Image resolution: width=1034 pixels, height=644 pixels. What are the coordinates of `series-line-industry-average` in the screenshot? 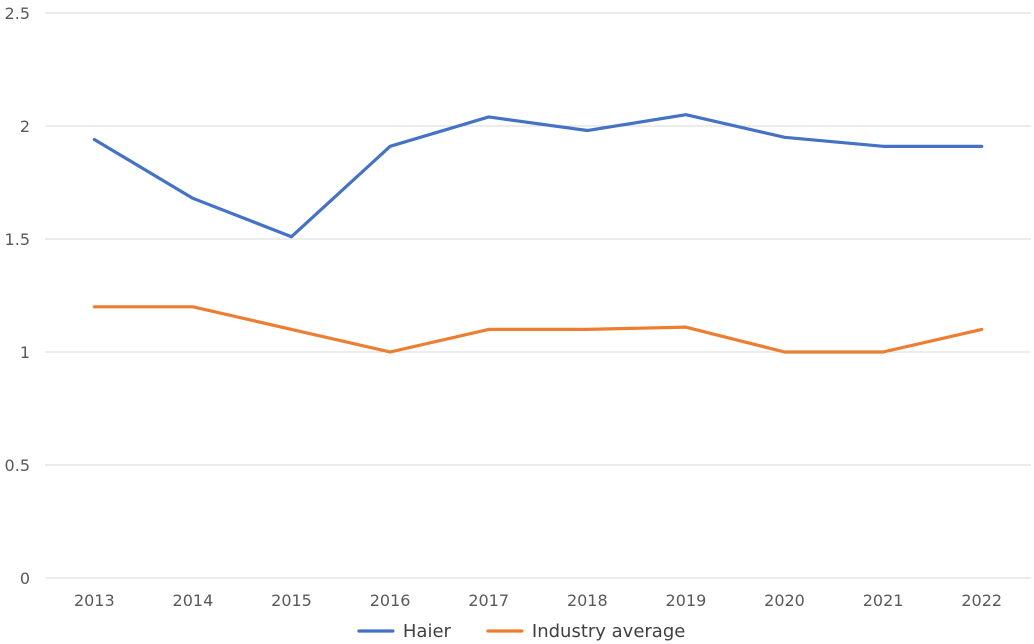 It's located at (538, 329).